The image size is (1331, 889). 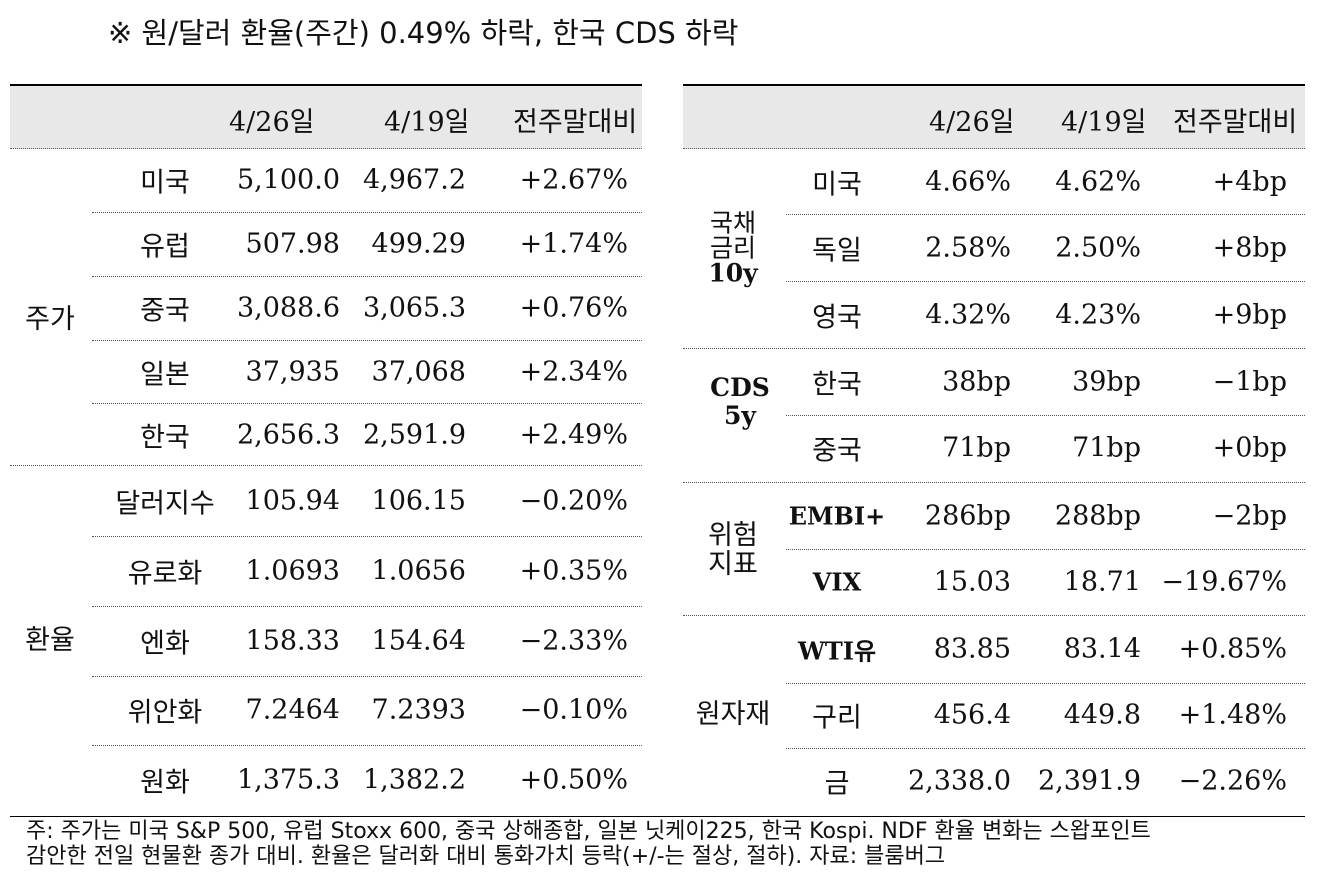 What do you see at coordinates (414, 435) in the screenshot?
I see `row-value-2: 2,591.9` at bounding box center [414, 435].